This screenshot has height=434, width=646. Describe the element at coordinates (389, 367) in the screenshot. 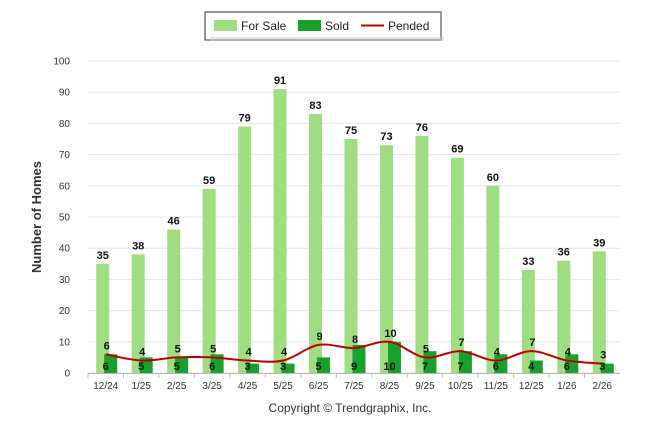

I see `sold-value-label: 10` at that location.